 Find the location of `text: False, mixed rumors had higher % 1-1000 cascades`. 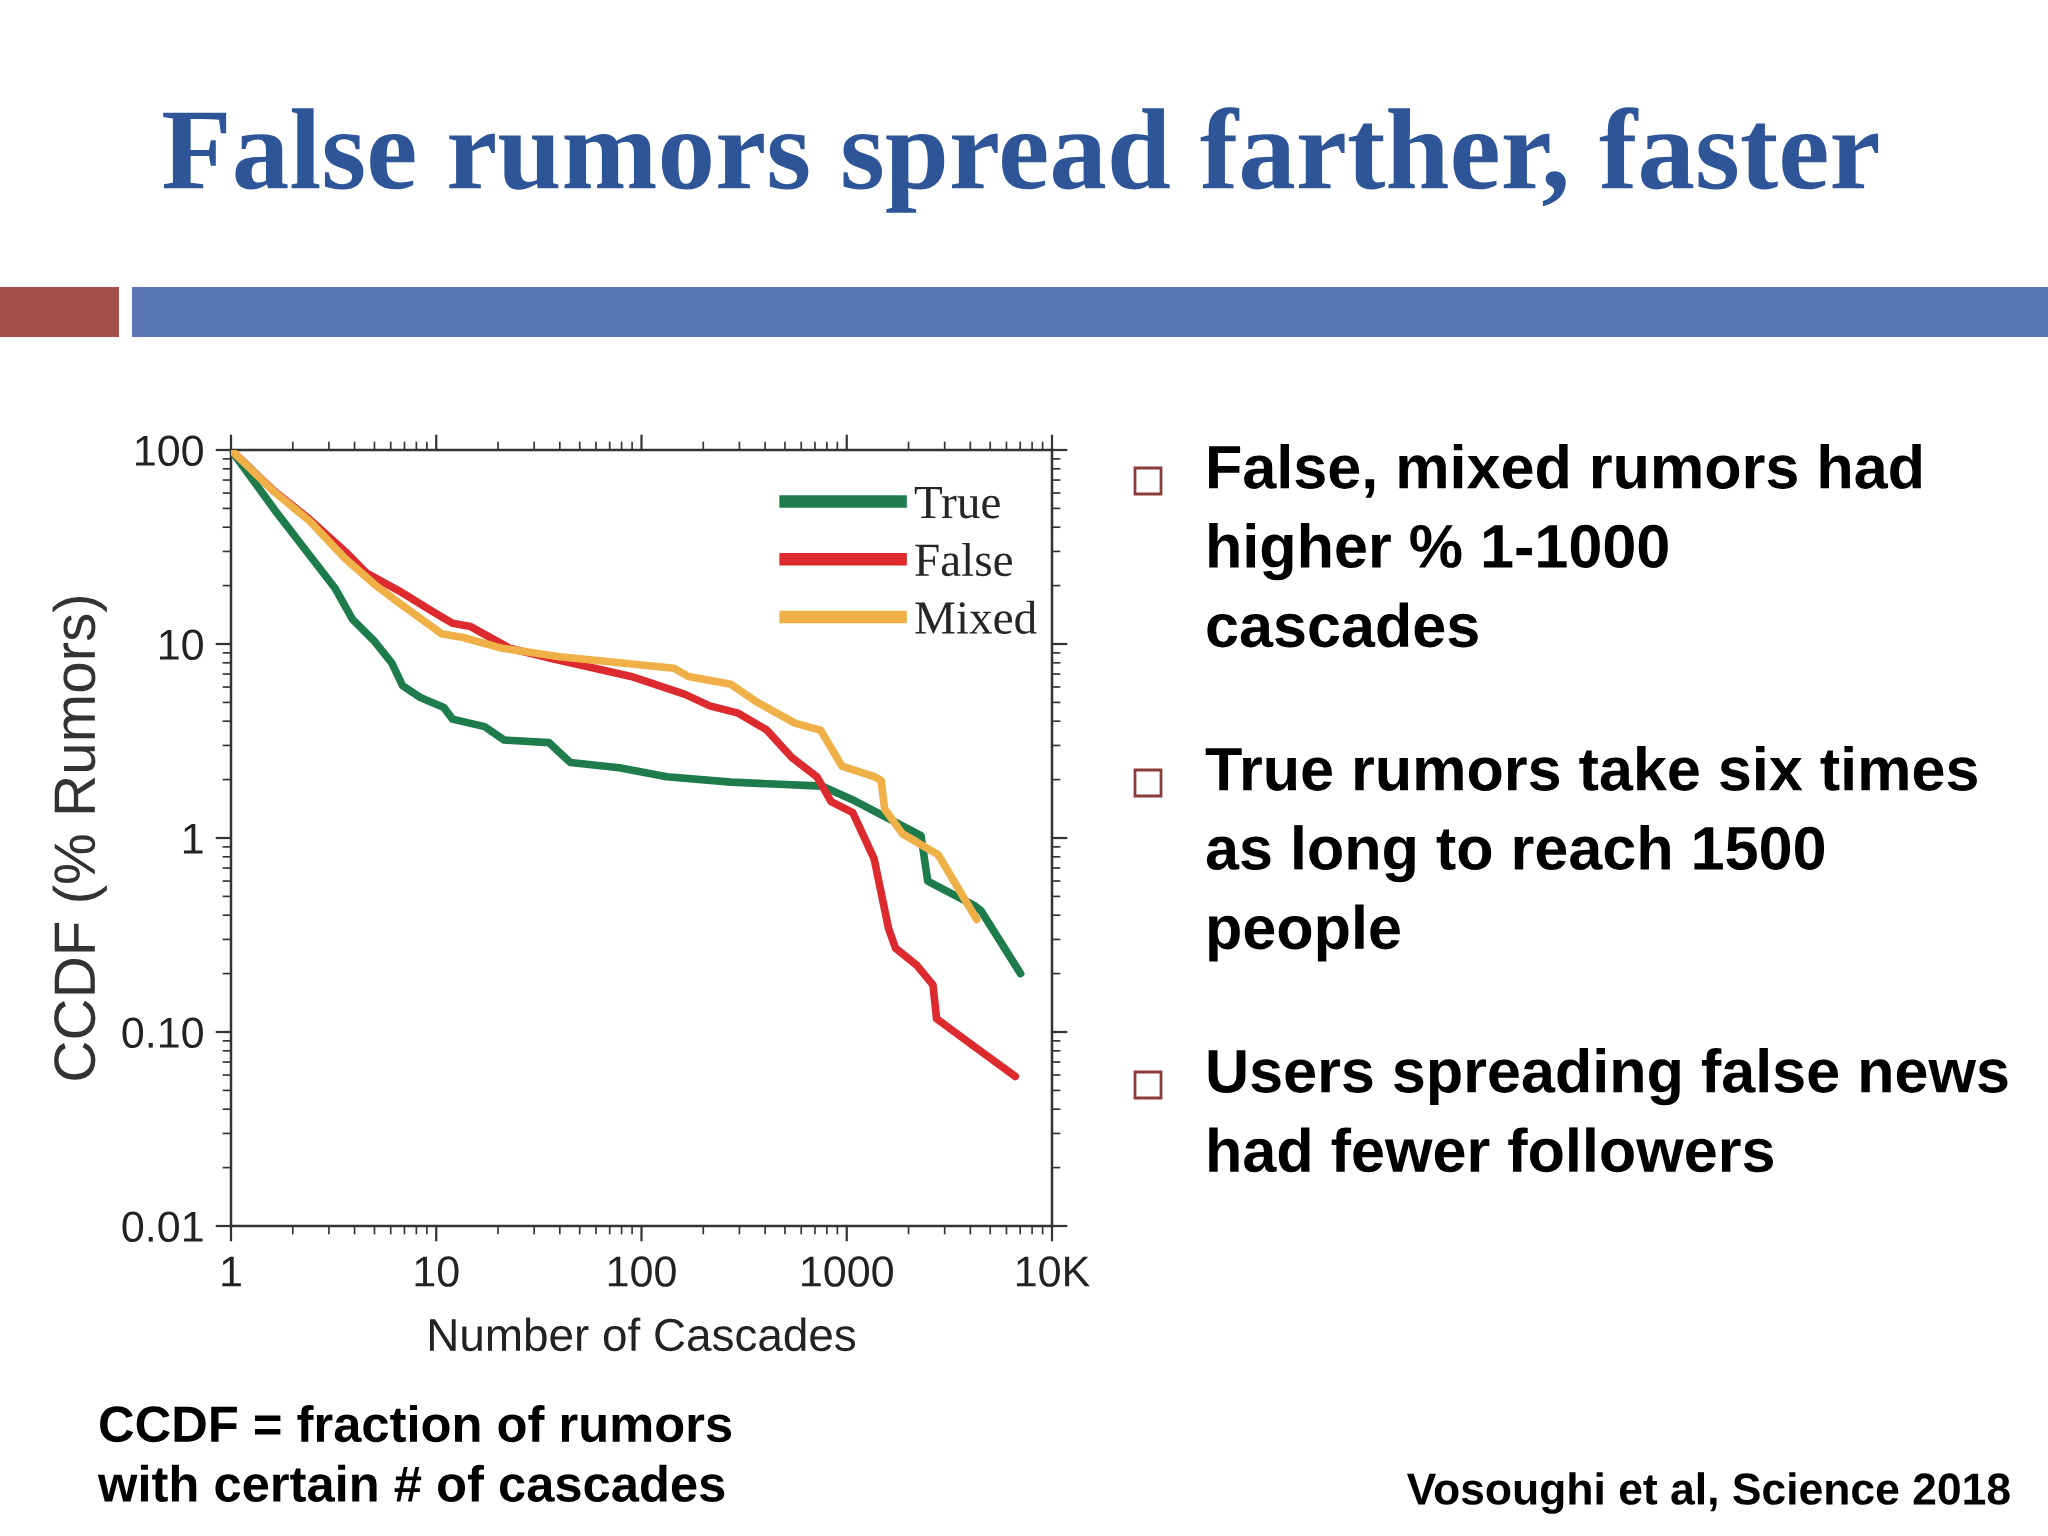

text: False, mixed rumors had higher % 1-1000 cascades is located at coordinates (1564, 546).